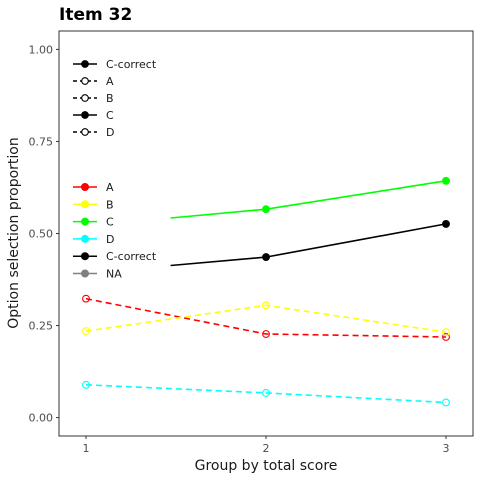 The height and width of the screenshot is (480, 480). Describe the element at coordinates (41, 326) in the screenshot. I see `y-tick-label: 0.25` at that location.